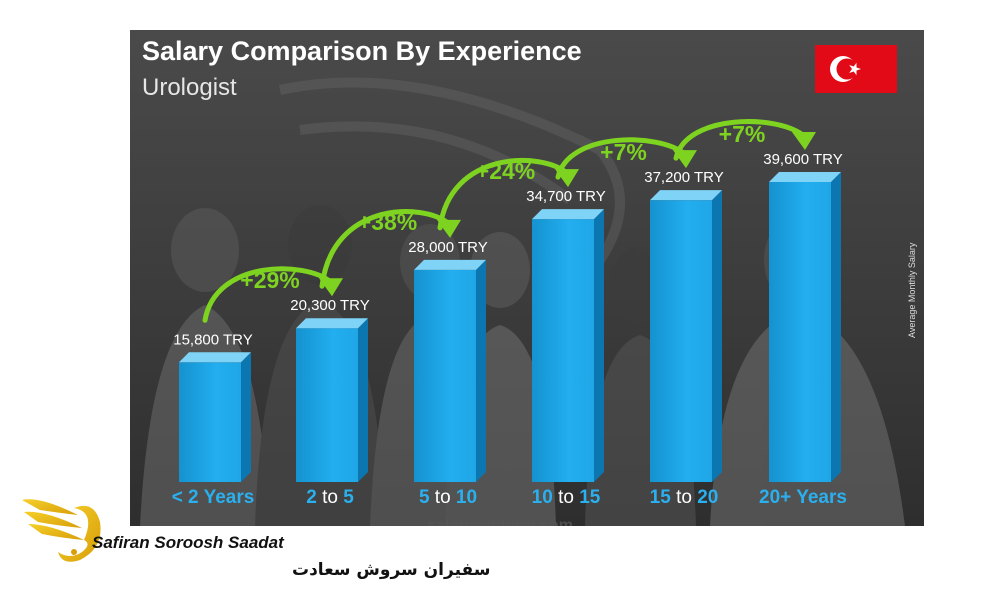 This screenshot has width=1000, height=600. Describe the element at coordinates (856, 69) in the screenshot. I see `turkey-flag-icon` at that location.